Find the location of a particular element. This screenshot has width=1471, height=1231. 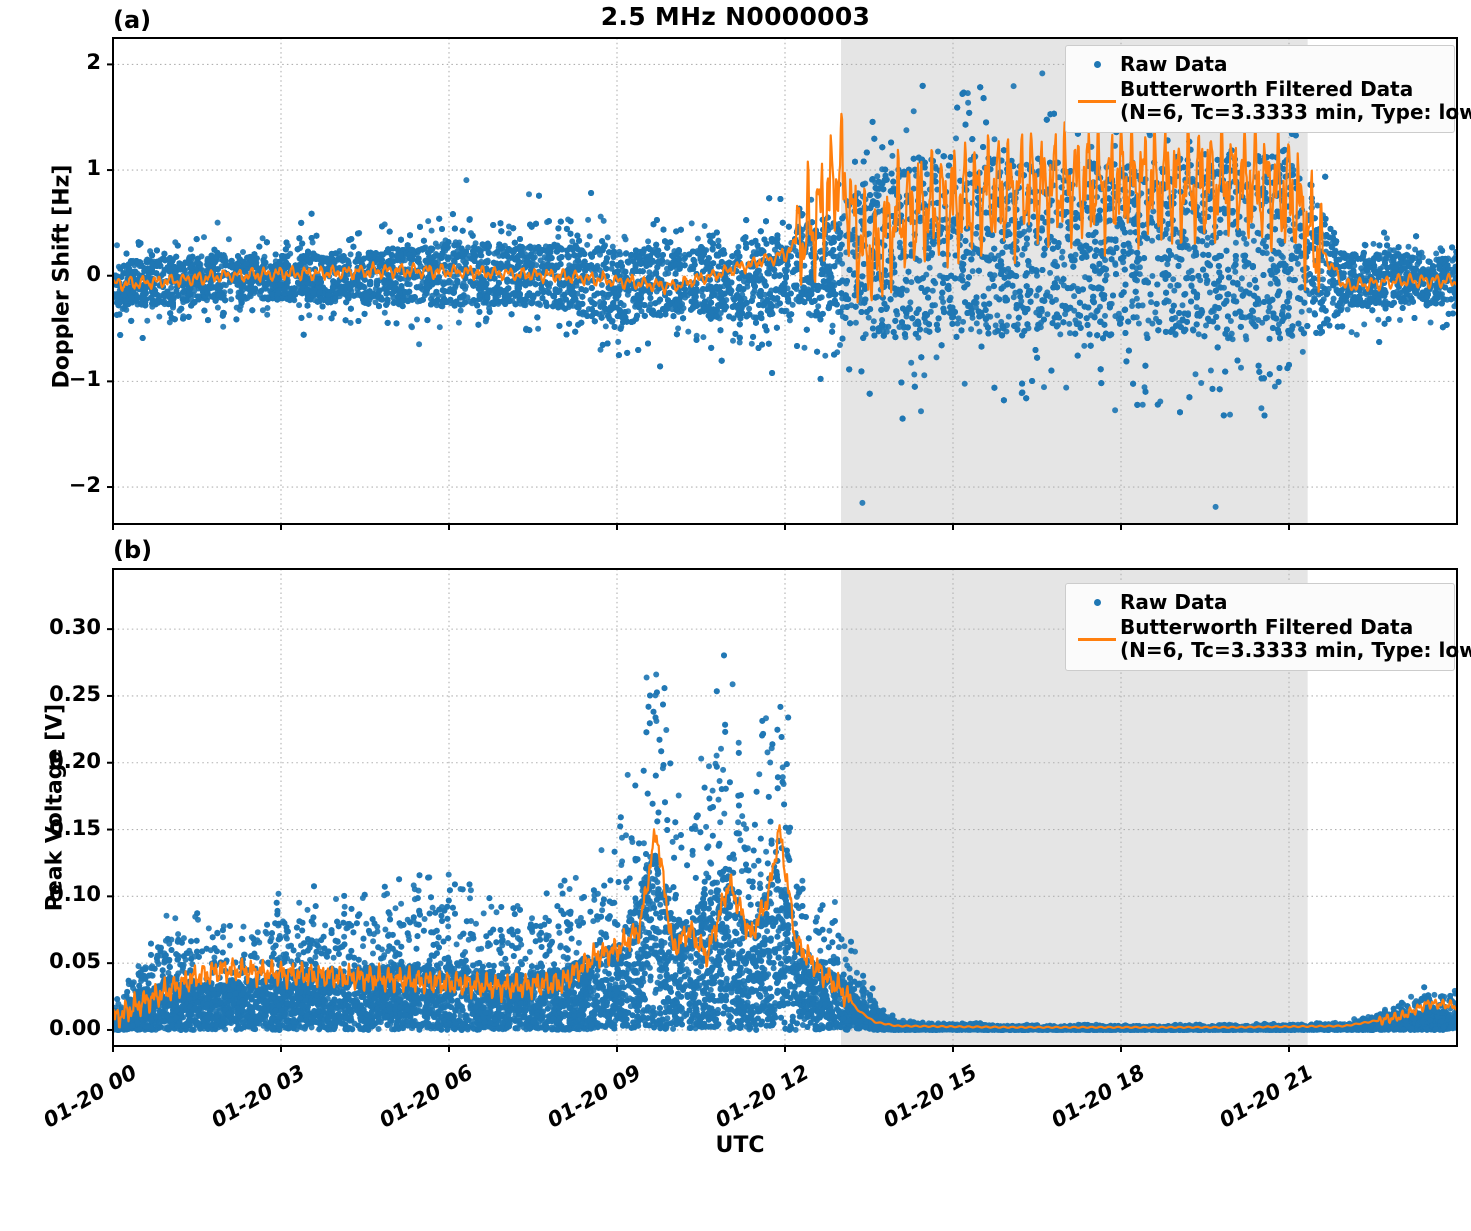

legend-entry-raw-b: Raw Data is located at coordinates (1259, 603).